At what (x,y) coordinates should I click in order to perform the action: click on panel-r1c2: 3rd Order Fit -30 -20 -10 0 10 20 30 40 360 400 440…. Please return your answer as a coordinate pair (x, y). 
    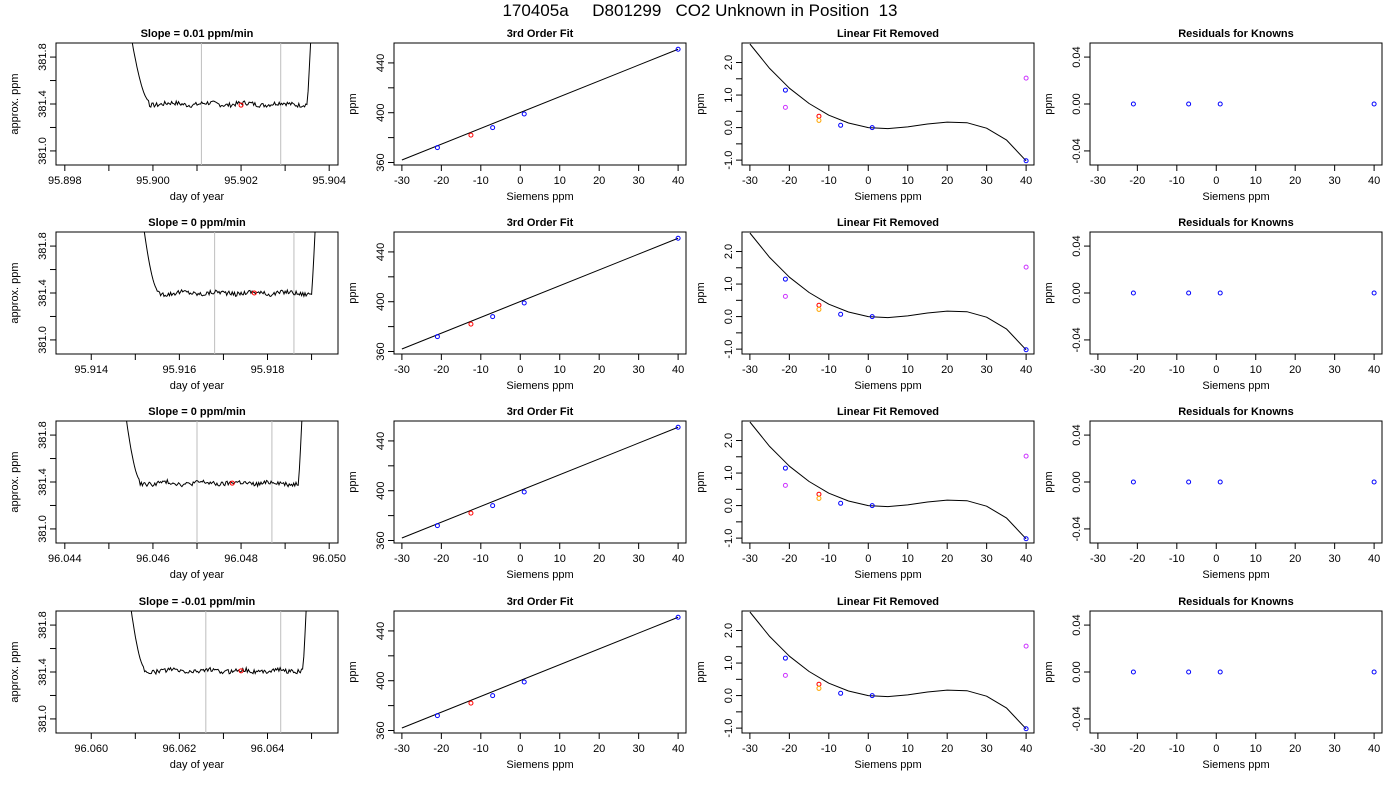
    Looking at the image, I should click on (517, 115).